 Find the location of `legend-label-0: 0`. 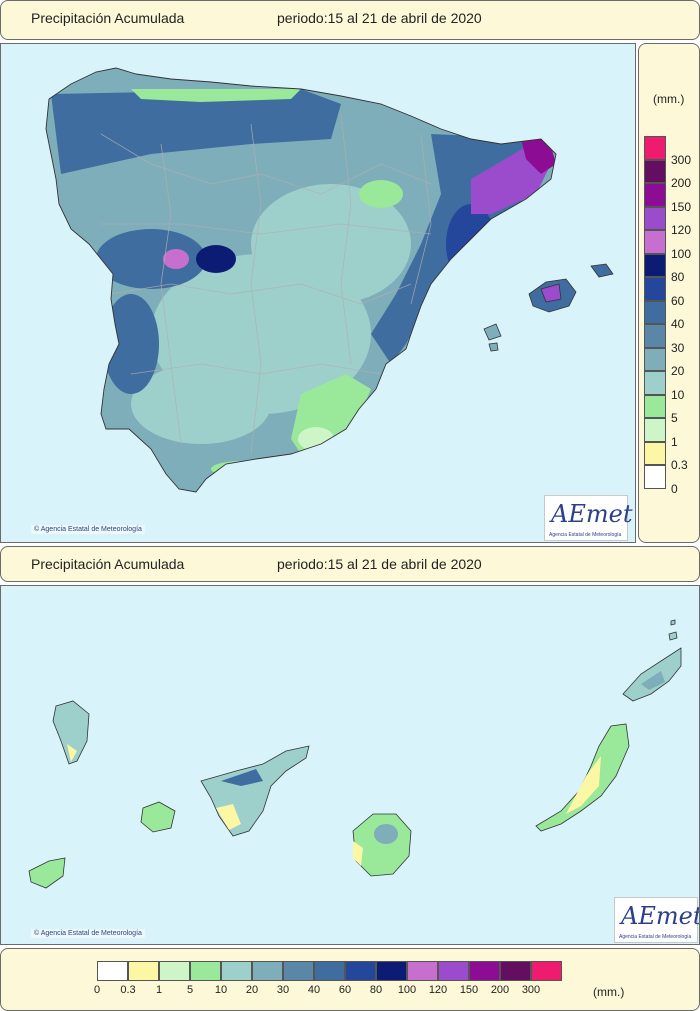

legend-label-0: 0 is located at coordinates (674, 488).